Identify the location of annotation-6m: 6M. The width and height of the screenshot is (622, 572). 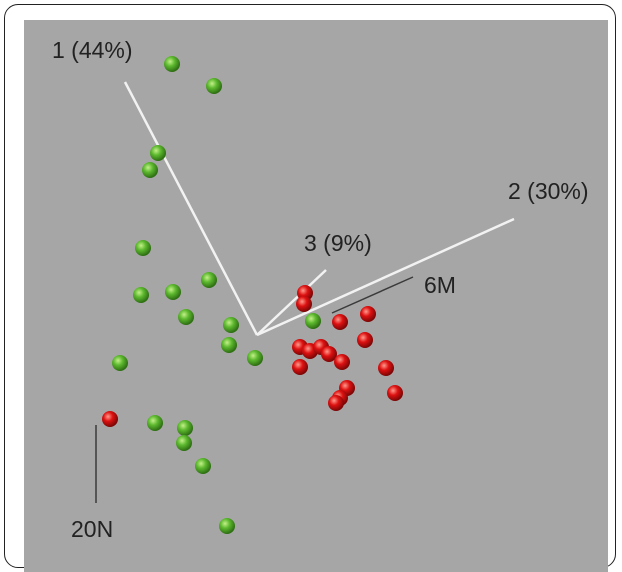
(440, 285).